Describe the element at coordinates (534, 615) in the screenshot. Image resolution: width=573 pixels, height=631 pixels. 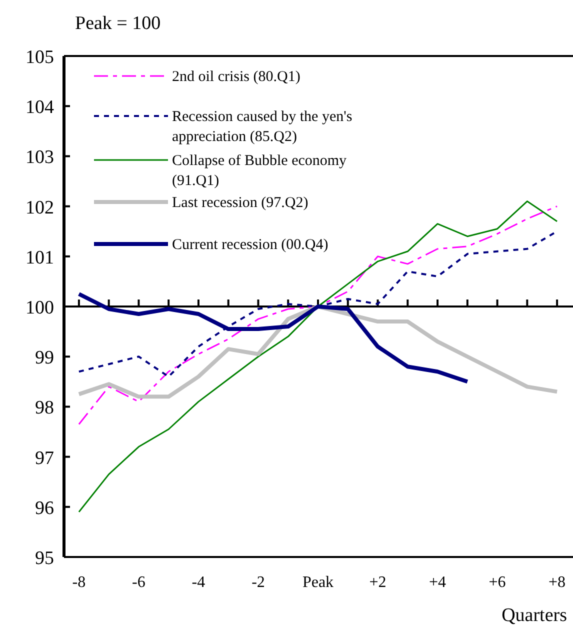
I see `x-axis-title: Quarters` at that location.